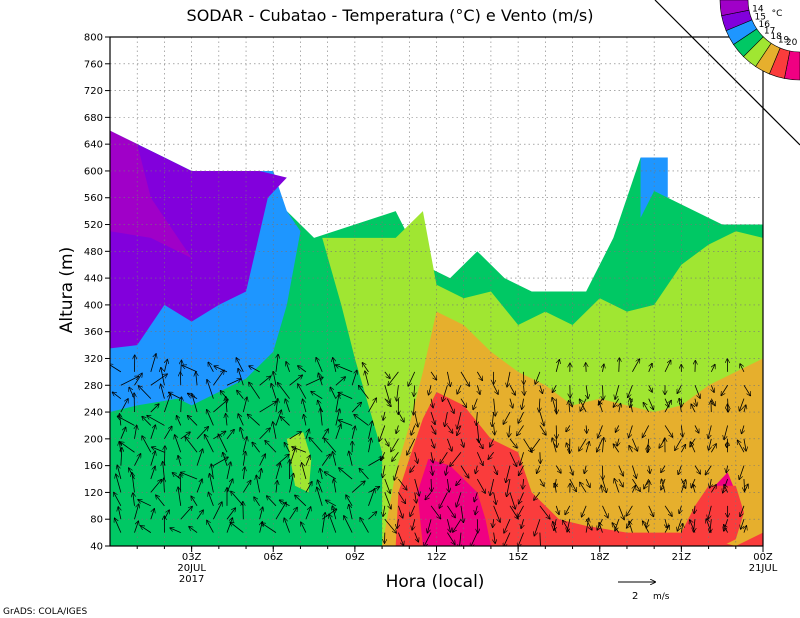 This screenshot has width=800, height=618. I want to click on y-tick-label: 760, so click(93, 64).